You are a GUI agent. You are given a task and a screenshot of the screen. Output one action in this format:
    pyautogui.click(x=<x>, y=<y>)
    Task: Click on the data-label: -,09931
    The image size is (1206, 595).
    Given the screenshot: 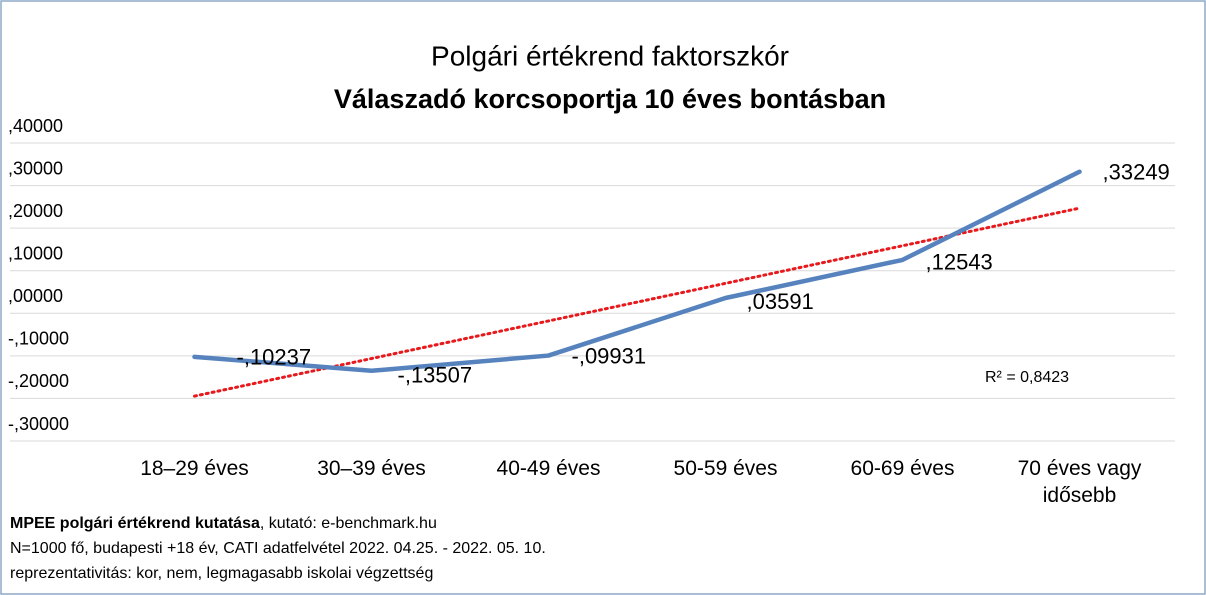 What is the action you would take?
    pyautogui.click(x=609, y=355)
    